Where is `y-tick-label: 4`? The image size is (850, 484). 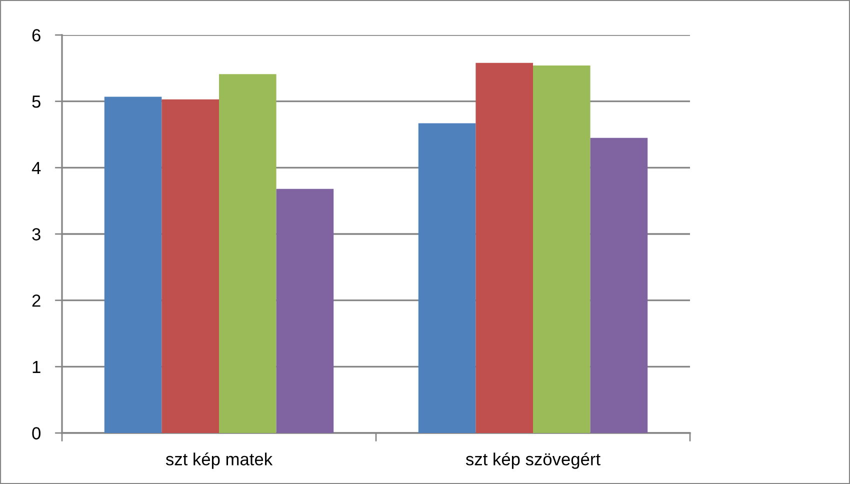 y-tick-label: 4 is located at coordinates (36, 168).